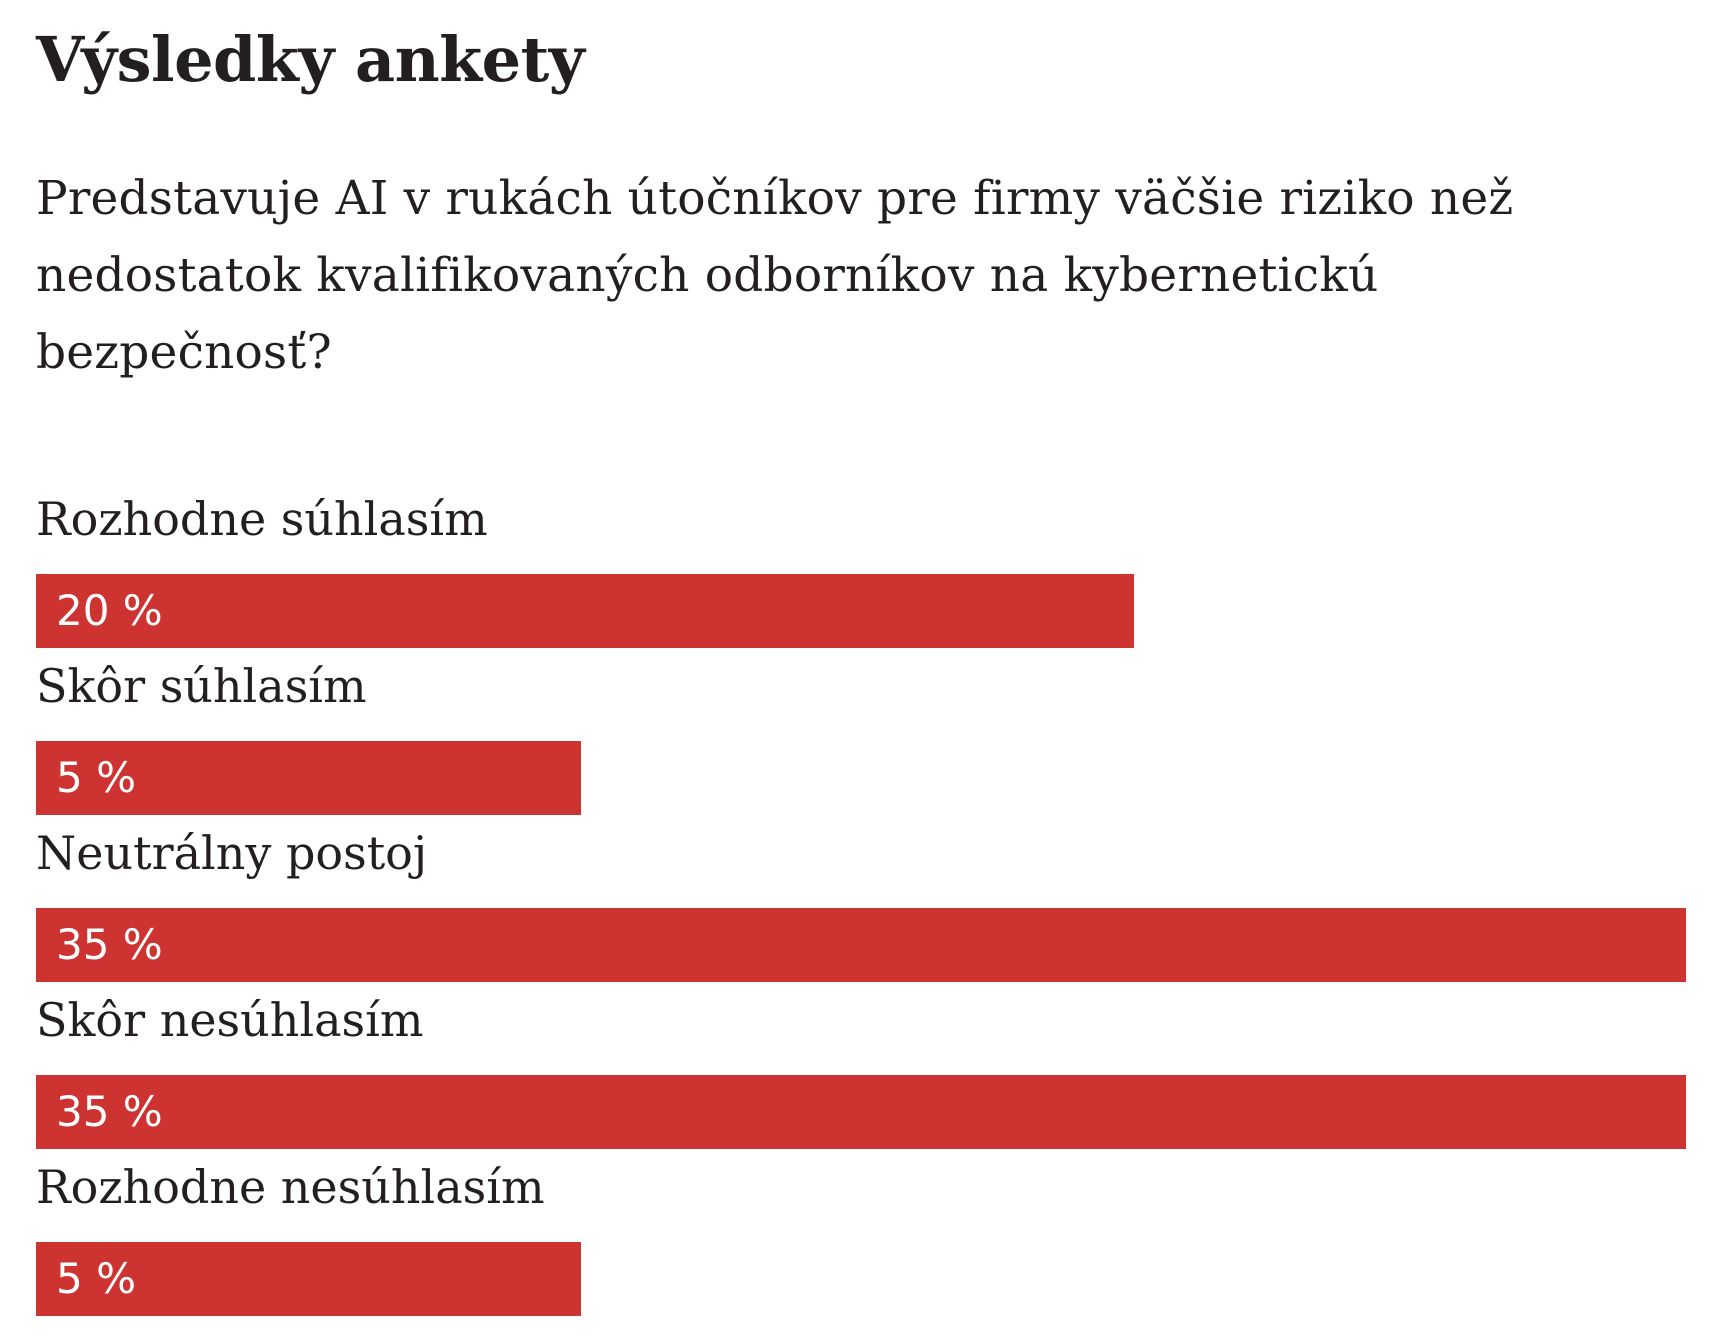 The image size is (1716, 1336). What do you see at coordinates (861, 1072) in the screenshot?
I see `poll-option-row: Skôr nesúhlasím 35 %` at bounding box center [861, 1072].